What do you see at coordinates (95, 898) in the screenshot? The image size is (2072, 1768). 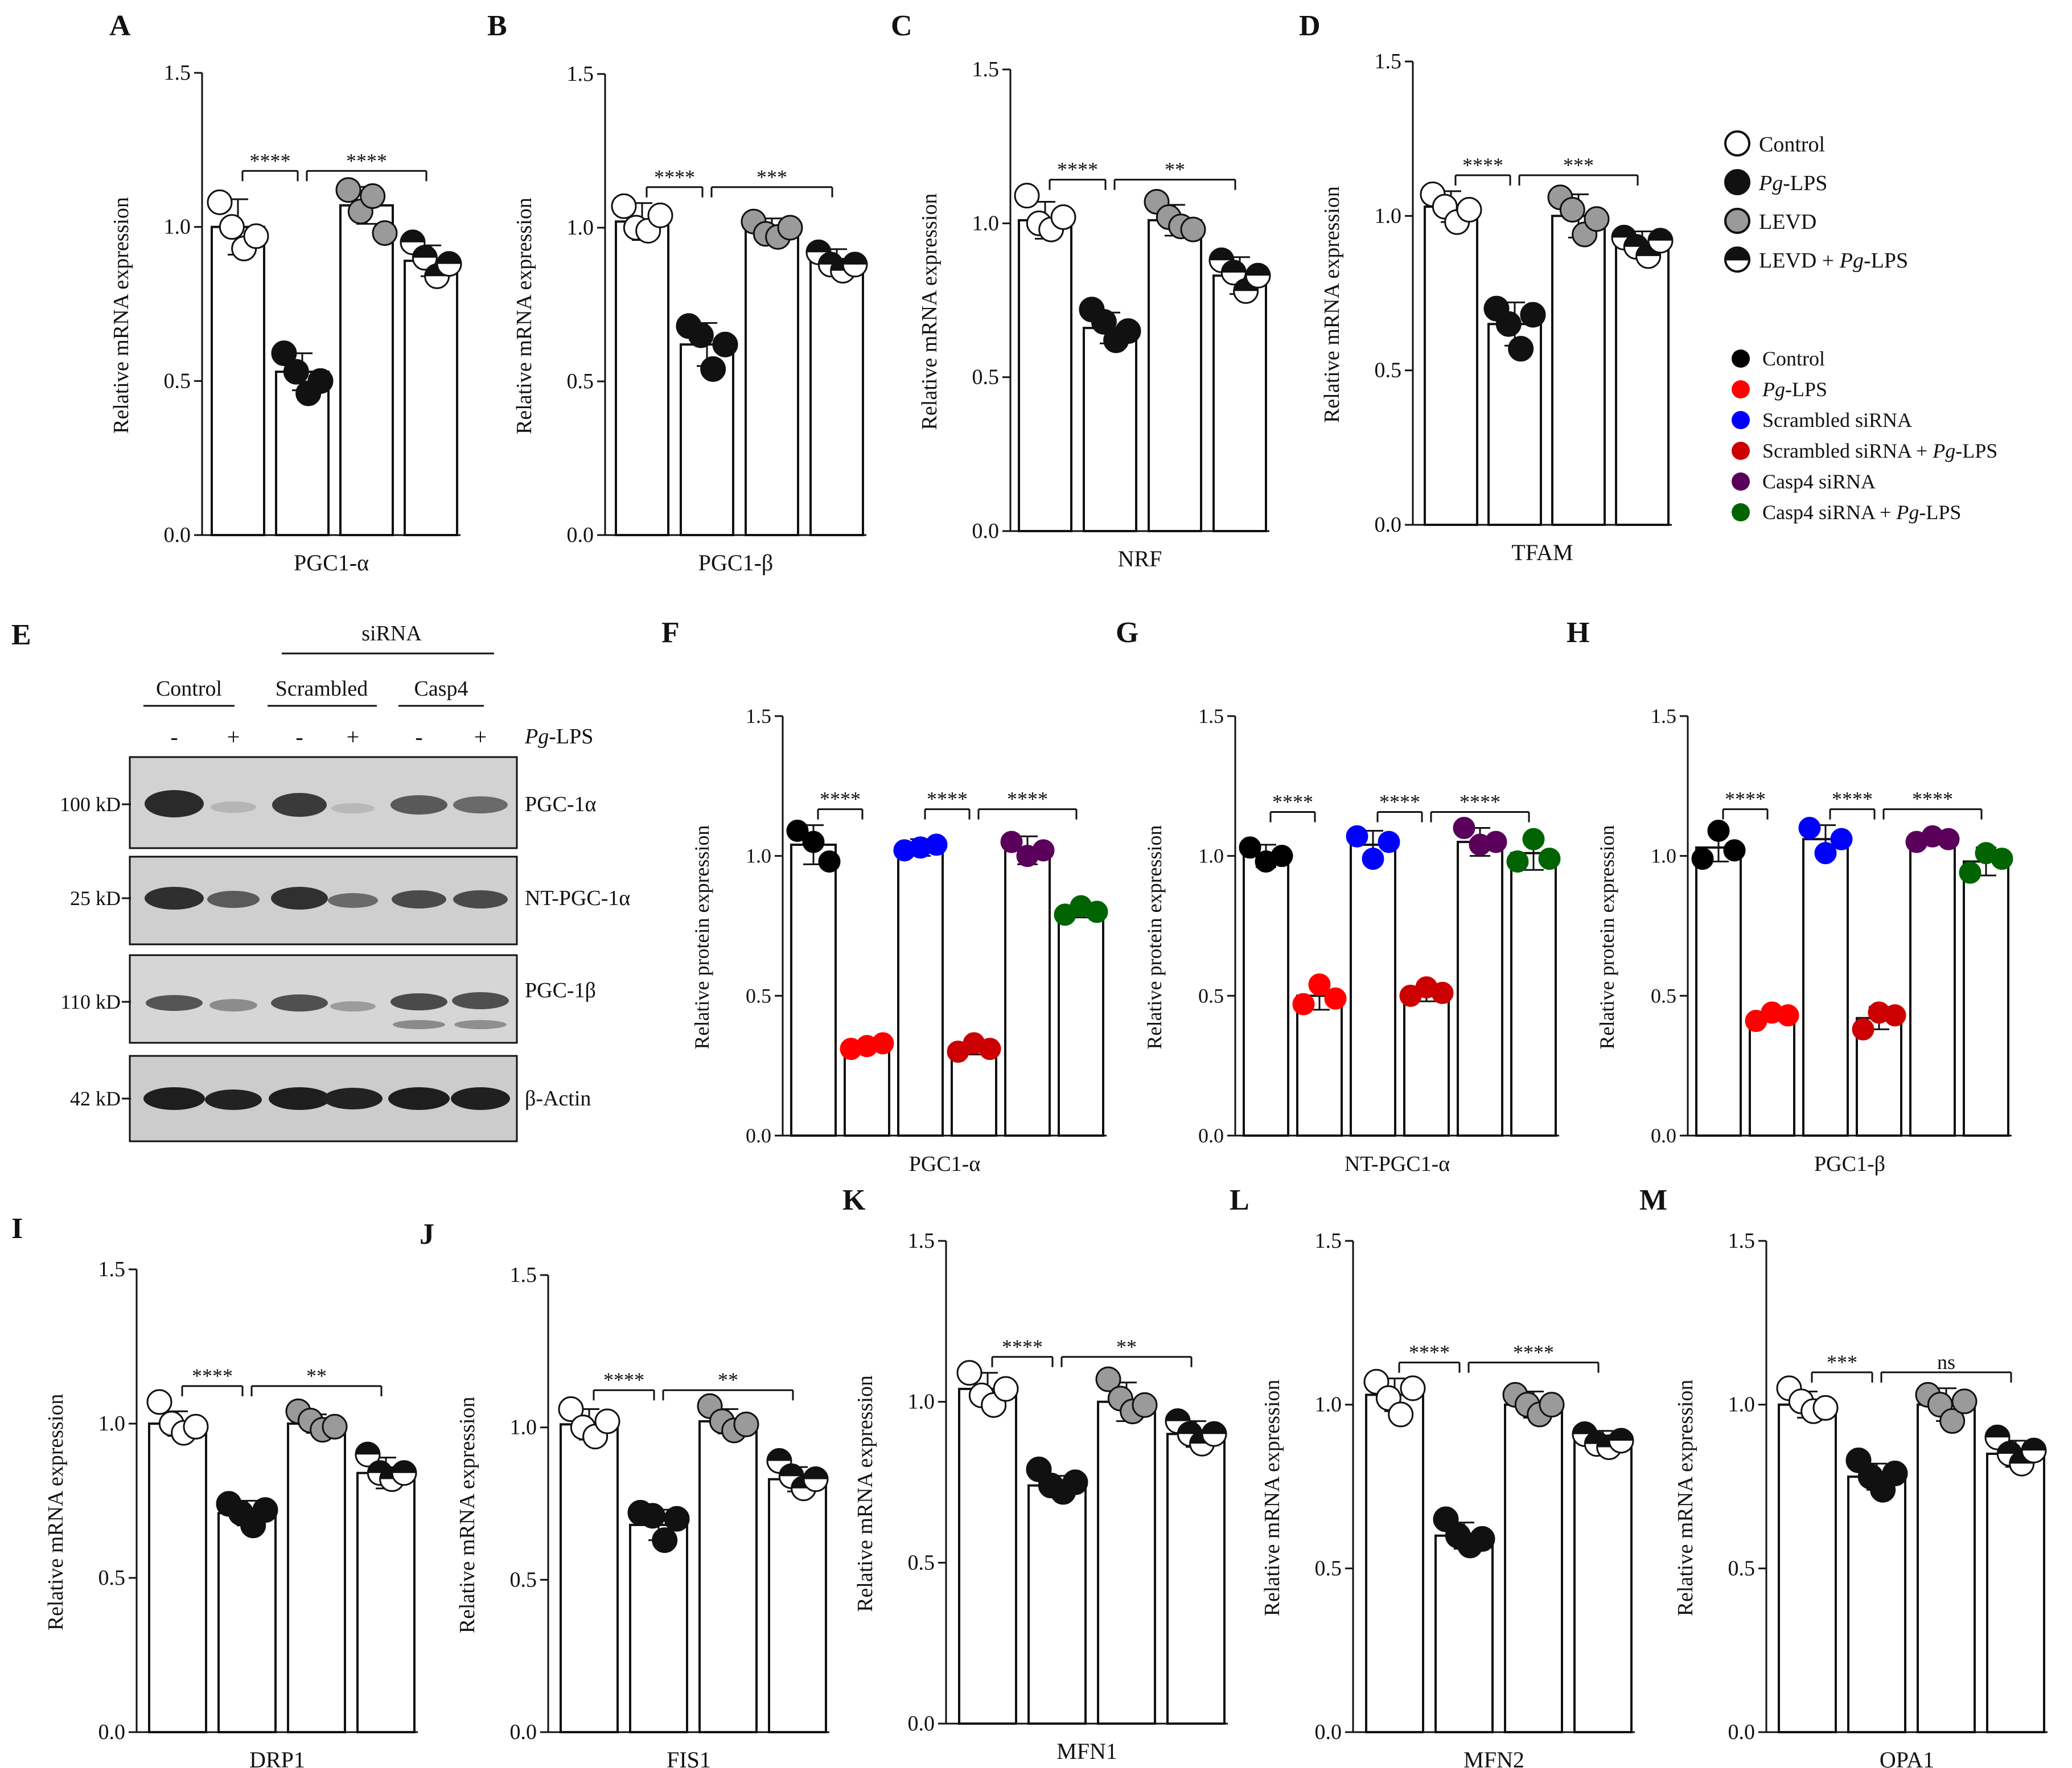 I see `band-size: 25 kD` at bounding box center [95, 898].